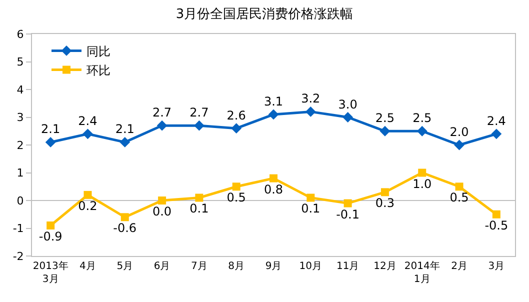  What do you see at coordinates (18, 229) in the screenshot?
I see `y-tick-label: -1` at bounding box center [18, 229].